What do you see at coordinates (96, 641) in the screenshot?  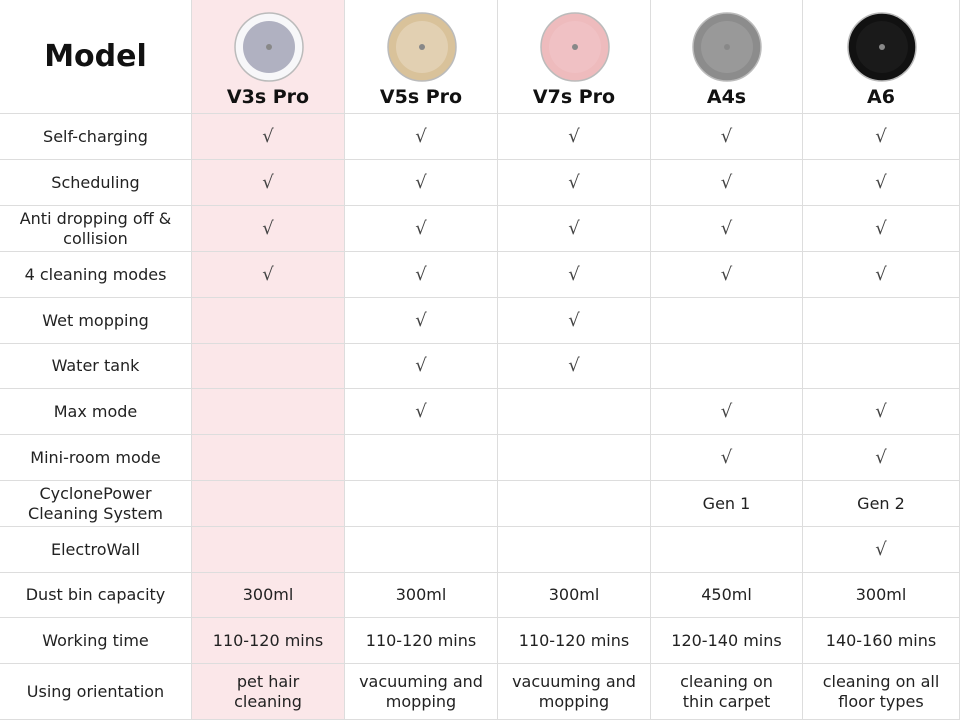 I see `row-label: Working time` at bounding box center [96, 641].